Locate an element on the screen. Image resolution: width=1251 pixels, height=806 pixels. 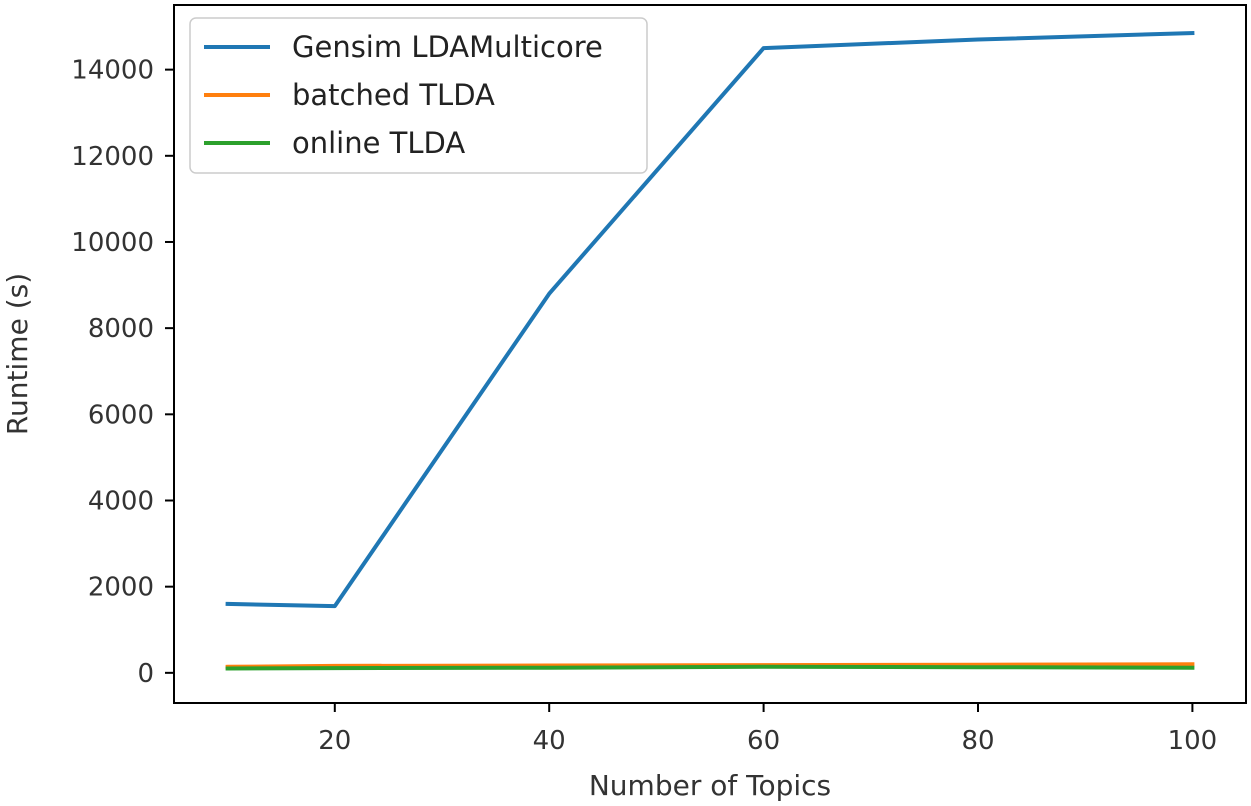
x-tick-label: 20 is located at coordinates (334, 741).